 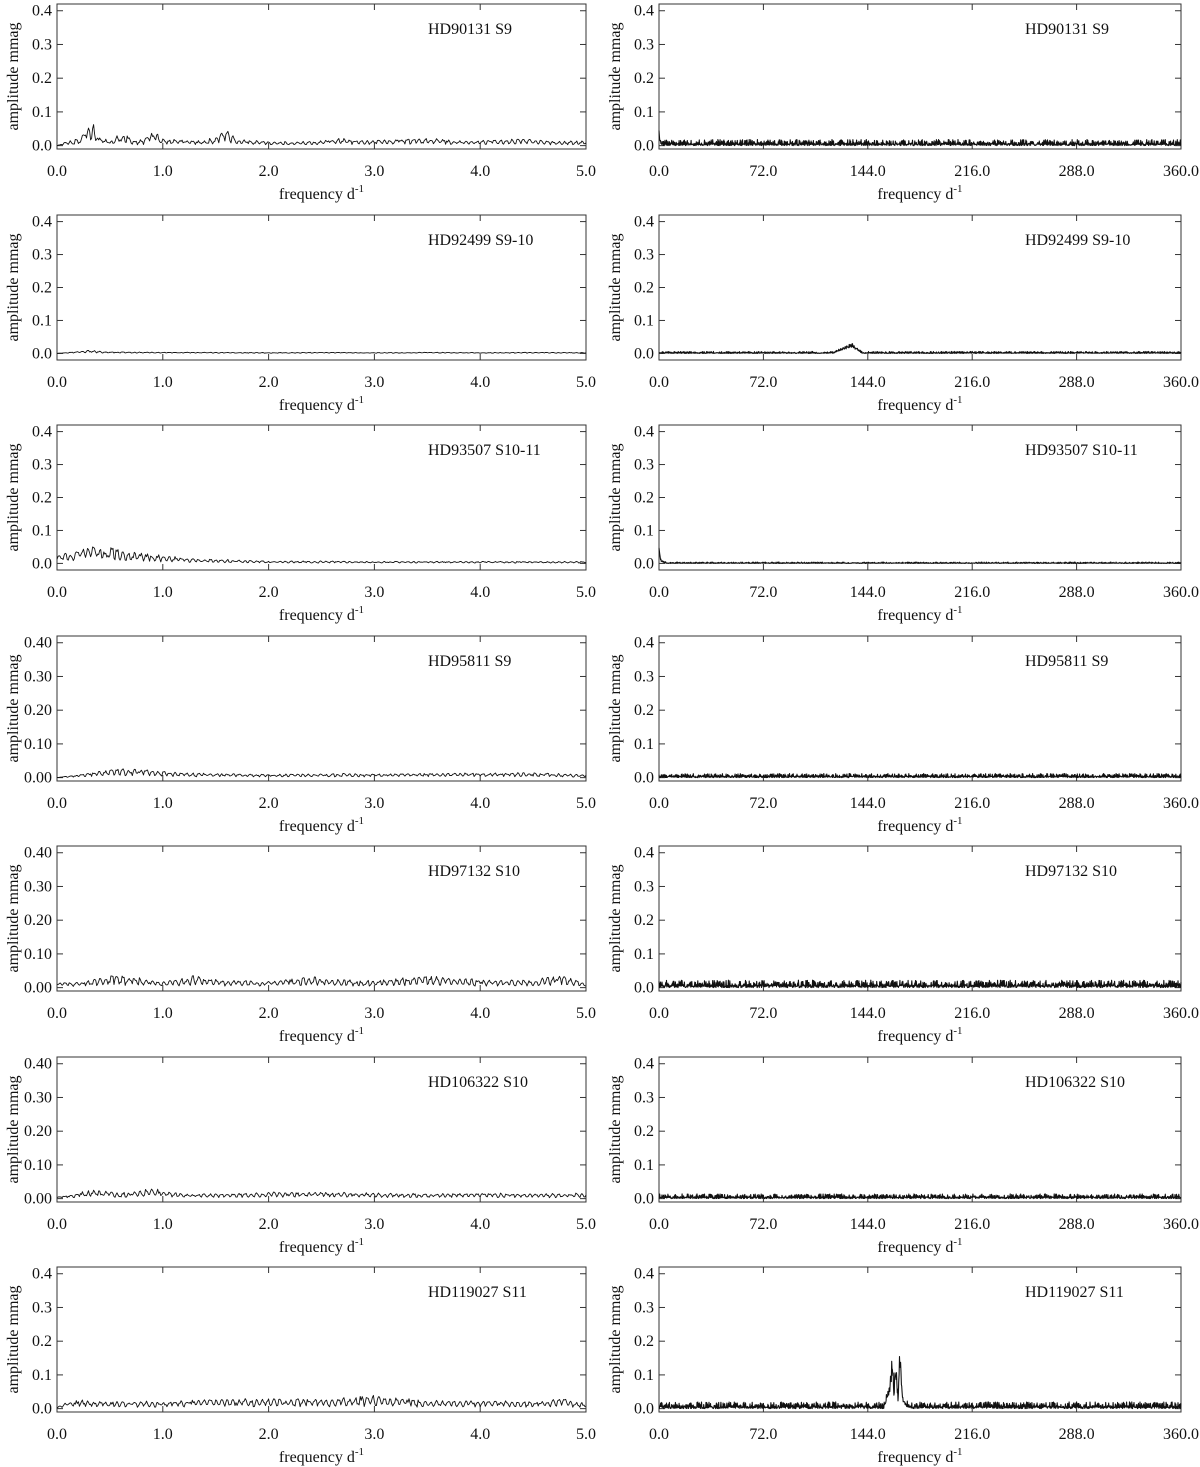 I want to click on x-tick-label: 288.0, so click(x=1077, y=803).